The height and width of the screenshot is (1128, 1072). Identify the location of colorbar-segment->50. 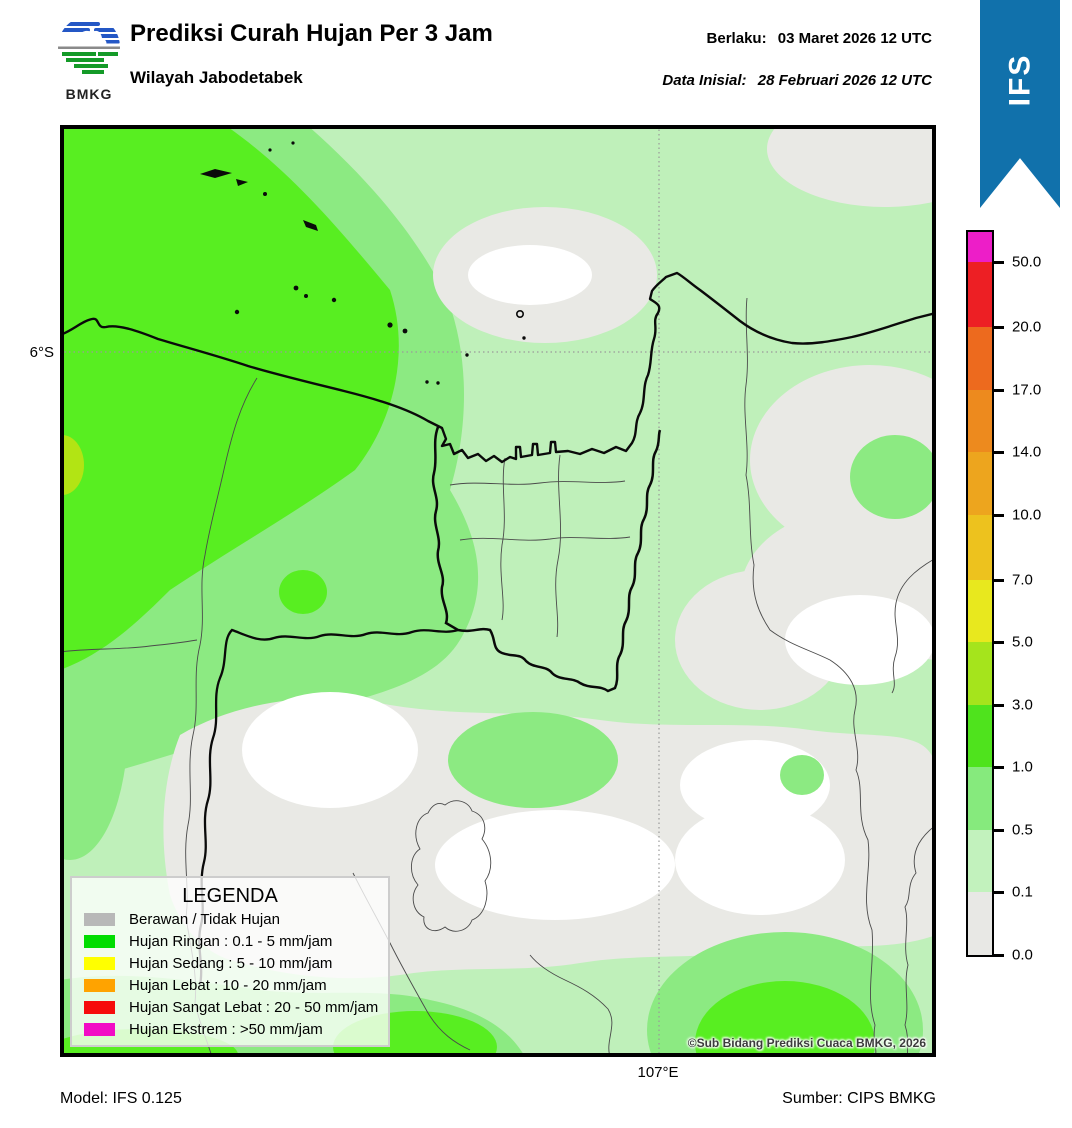
(980, 247).